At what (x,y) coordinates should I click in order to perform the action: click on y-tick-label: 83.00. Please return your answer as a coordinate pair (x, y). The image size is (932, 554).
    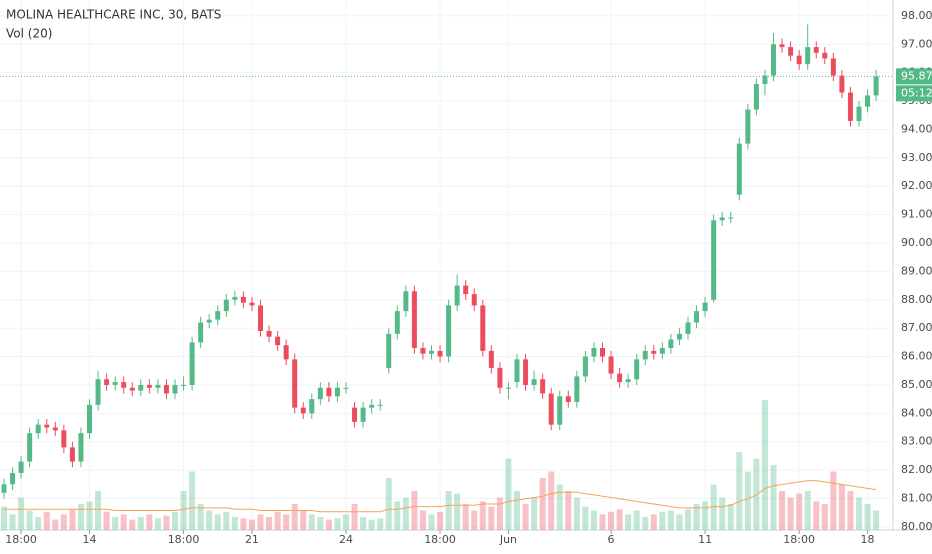
    Looking at the image, I should click on (916, 441).